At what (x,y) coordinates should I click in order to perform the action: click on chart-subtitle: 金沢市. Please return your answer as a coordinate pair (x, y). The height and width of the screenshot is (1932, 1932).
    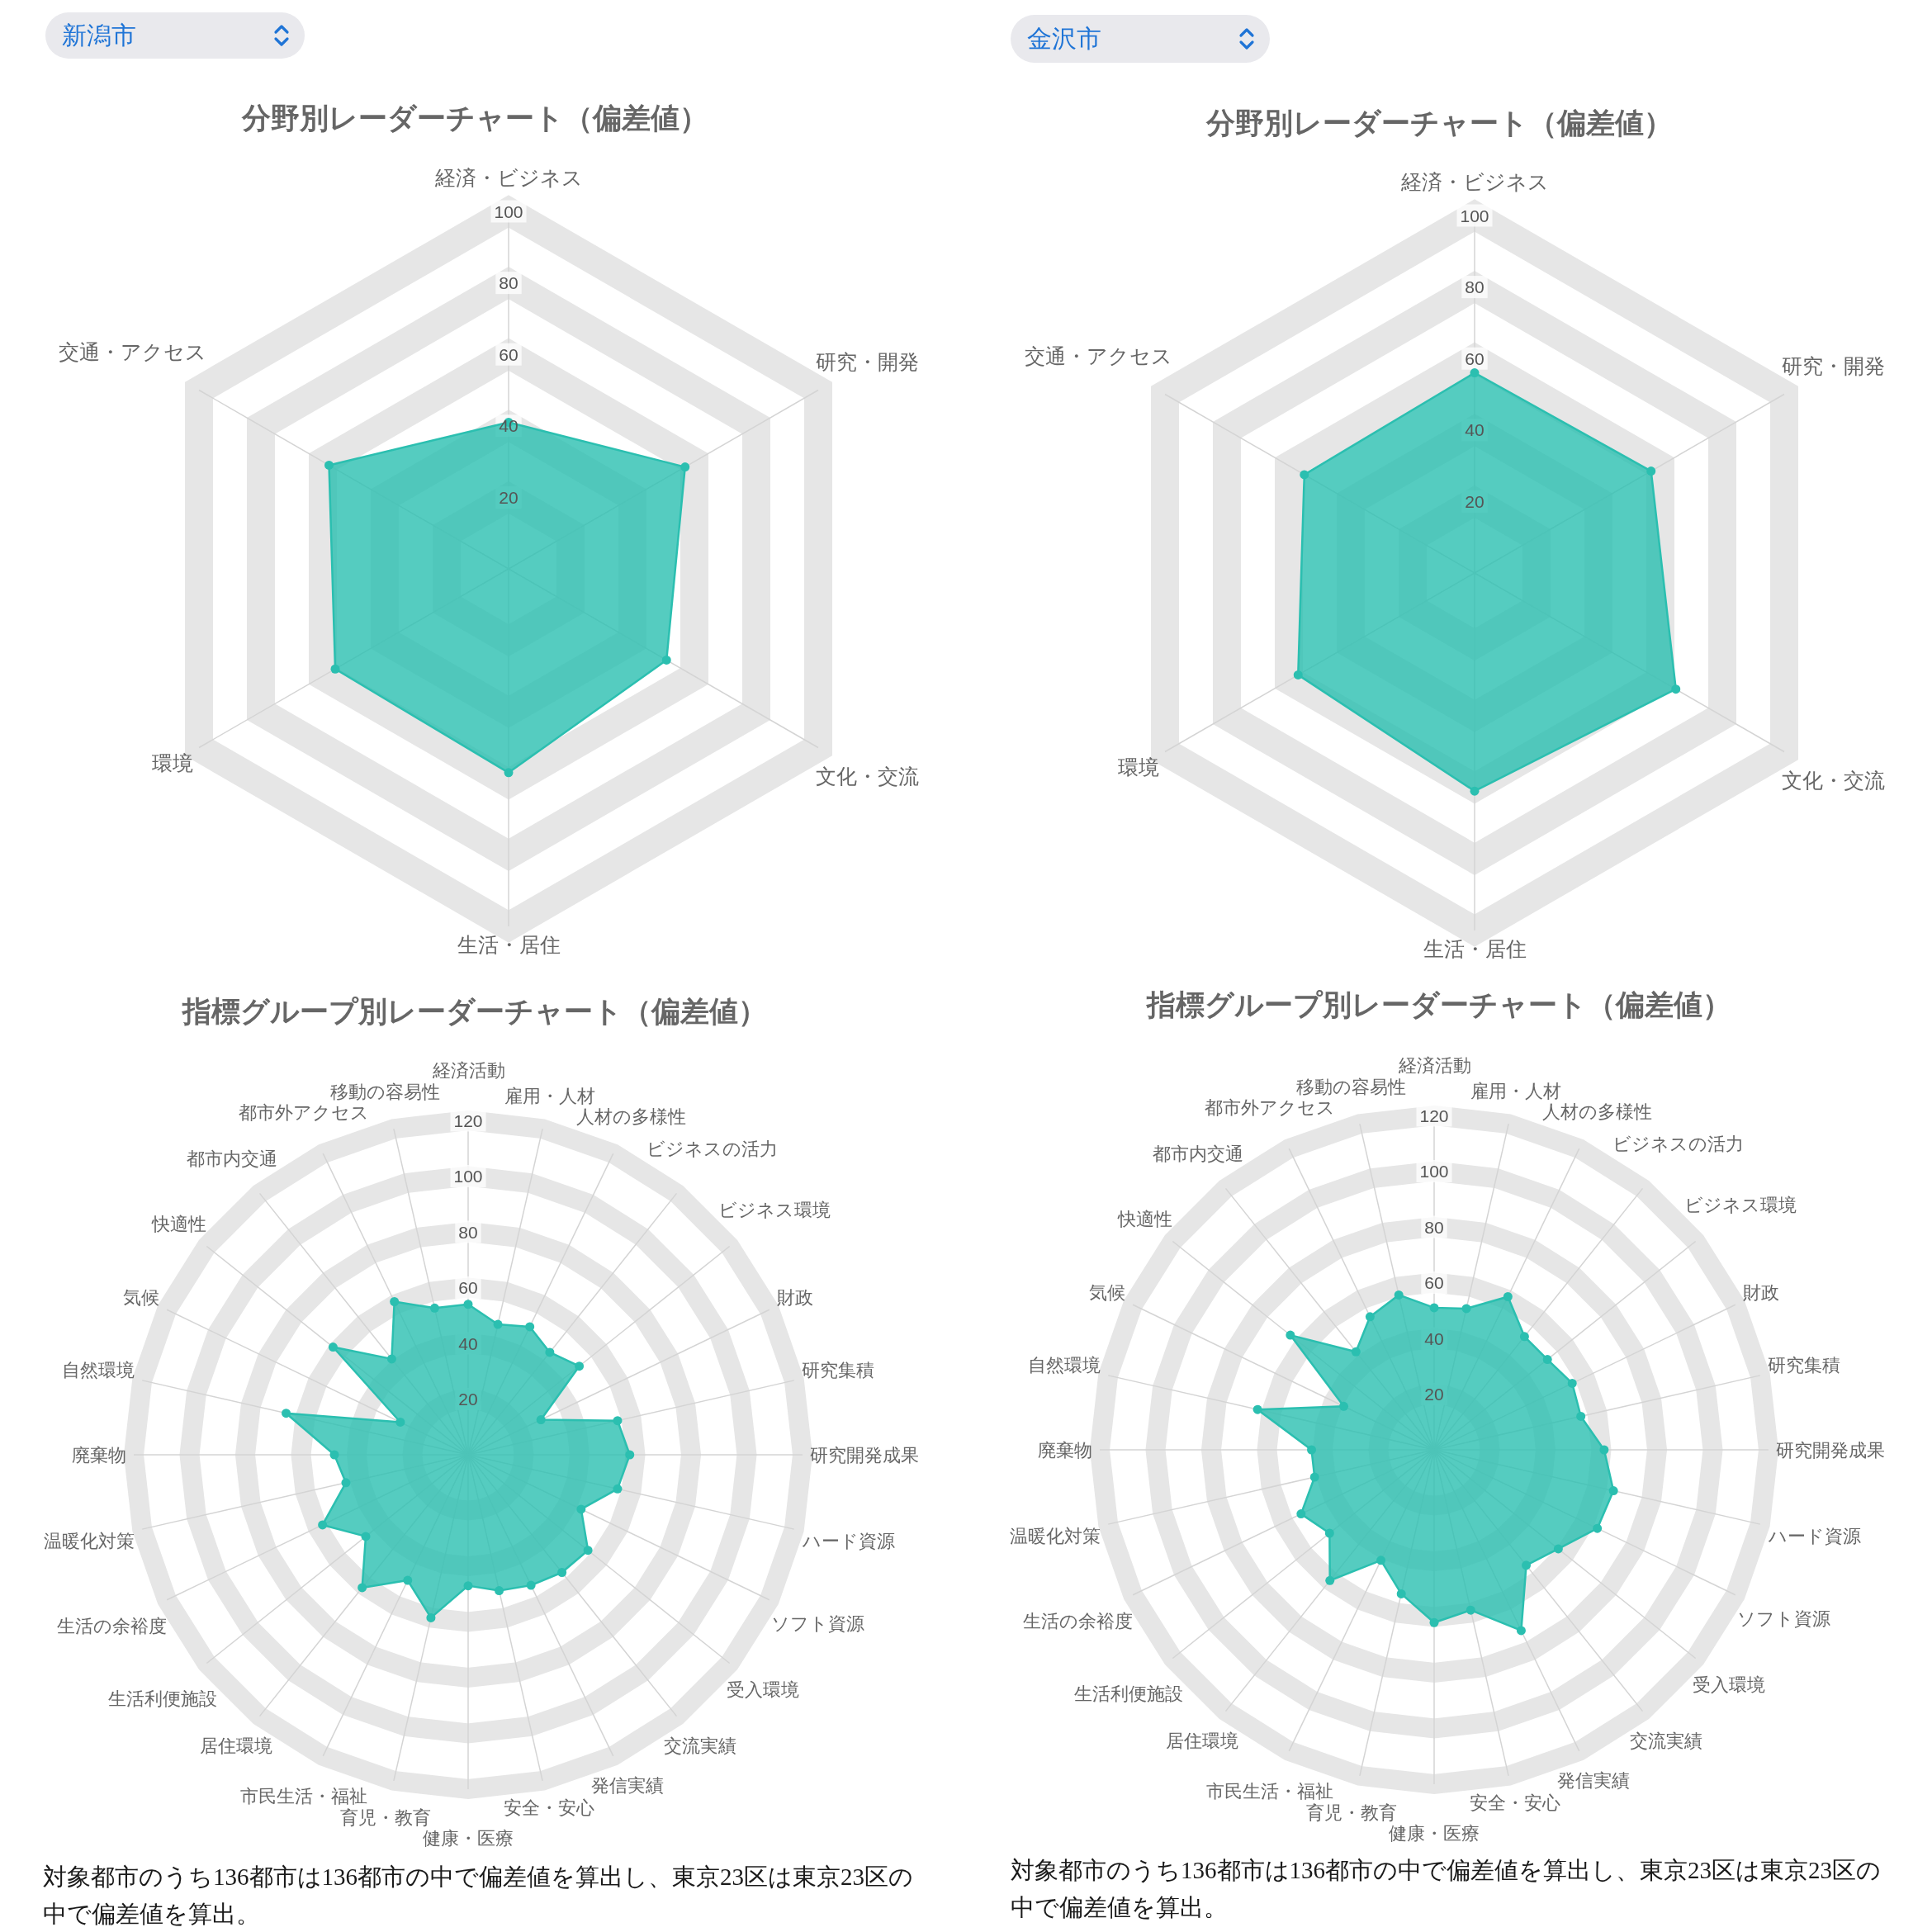
    Looking at the image, I should click on (1064, 39).